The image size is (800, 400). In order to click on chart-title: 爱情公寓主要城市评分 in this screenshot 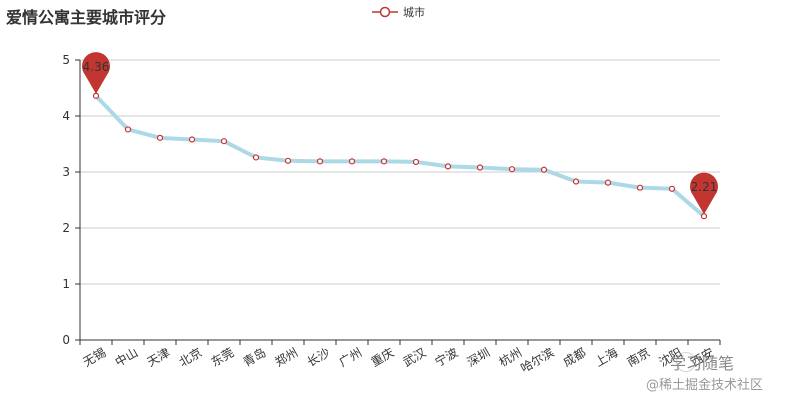, I will do `click(86, 17)`.